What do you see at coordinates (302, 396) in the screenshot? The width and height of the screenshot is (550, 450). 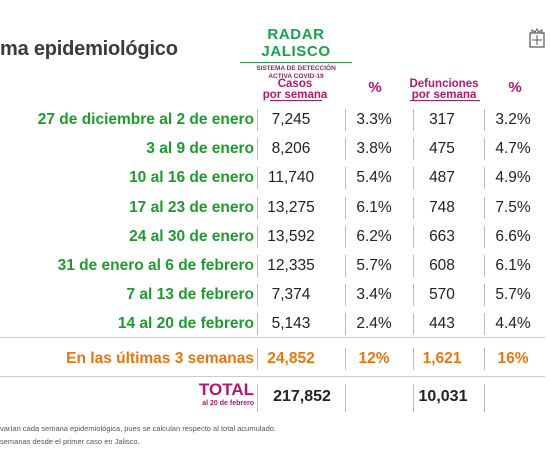 I see `total-cases: 217,852` at bounding box center [302, 396].